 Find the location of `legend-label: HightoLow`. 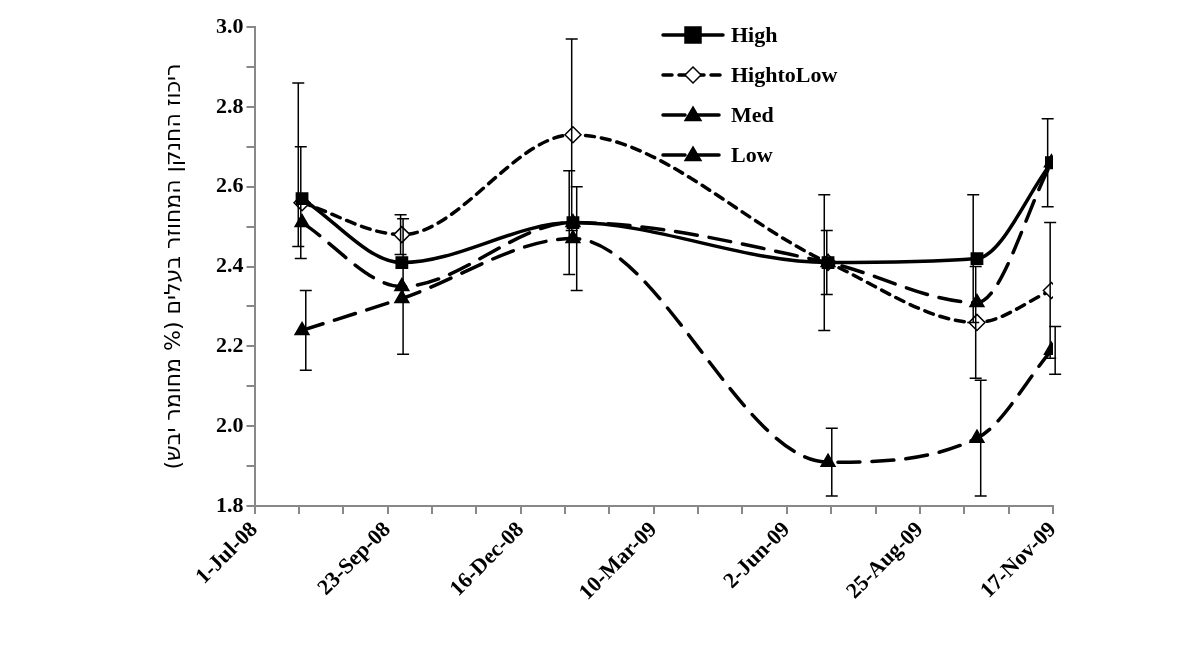

legend-label: HightoLow is located at coordinates (784, 74).